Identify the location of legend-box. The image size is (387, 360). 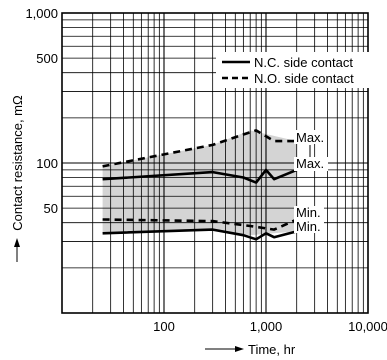
(298, 70).